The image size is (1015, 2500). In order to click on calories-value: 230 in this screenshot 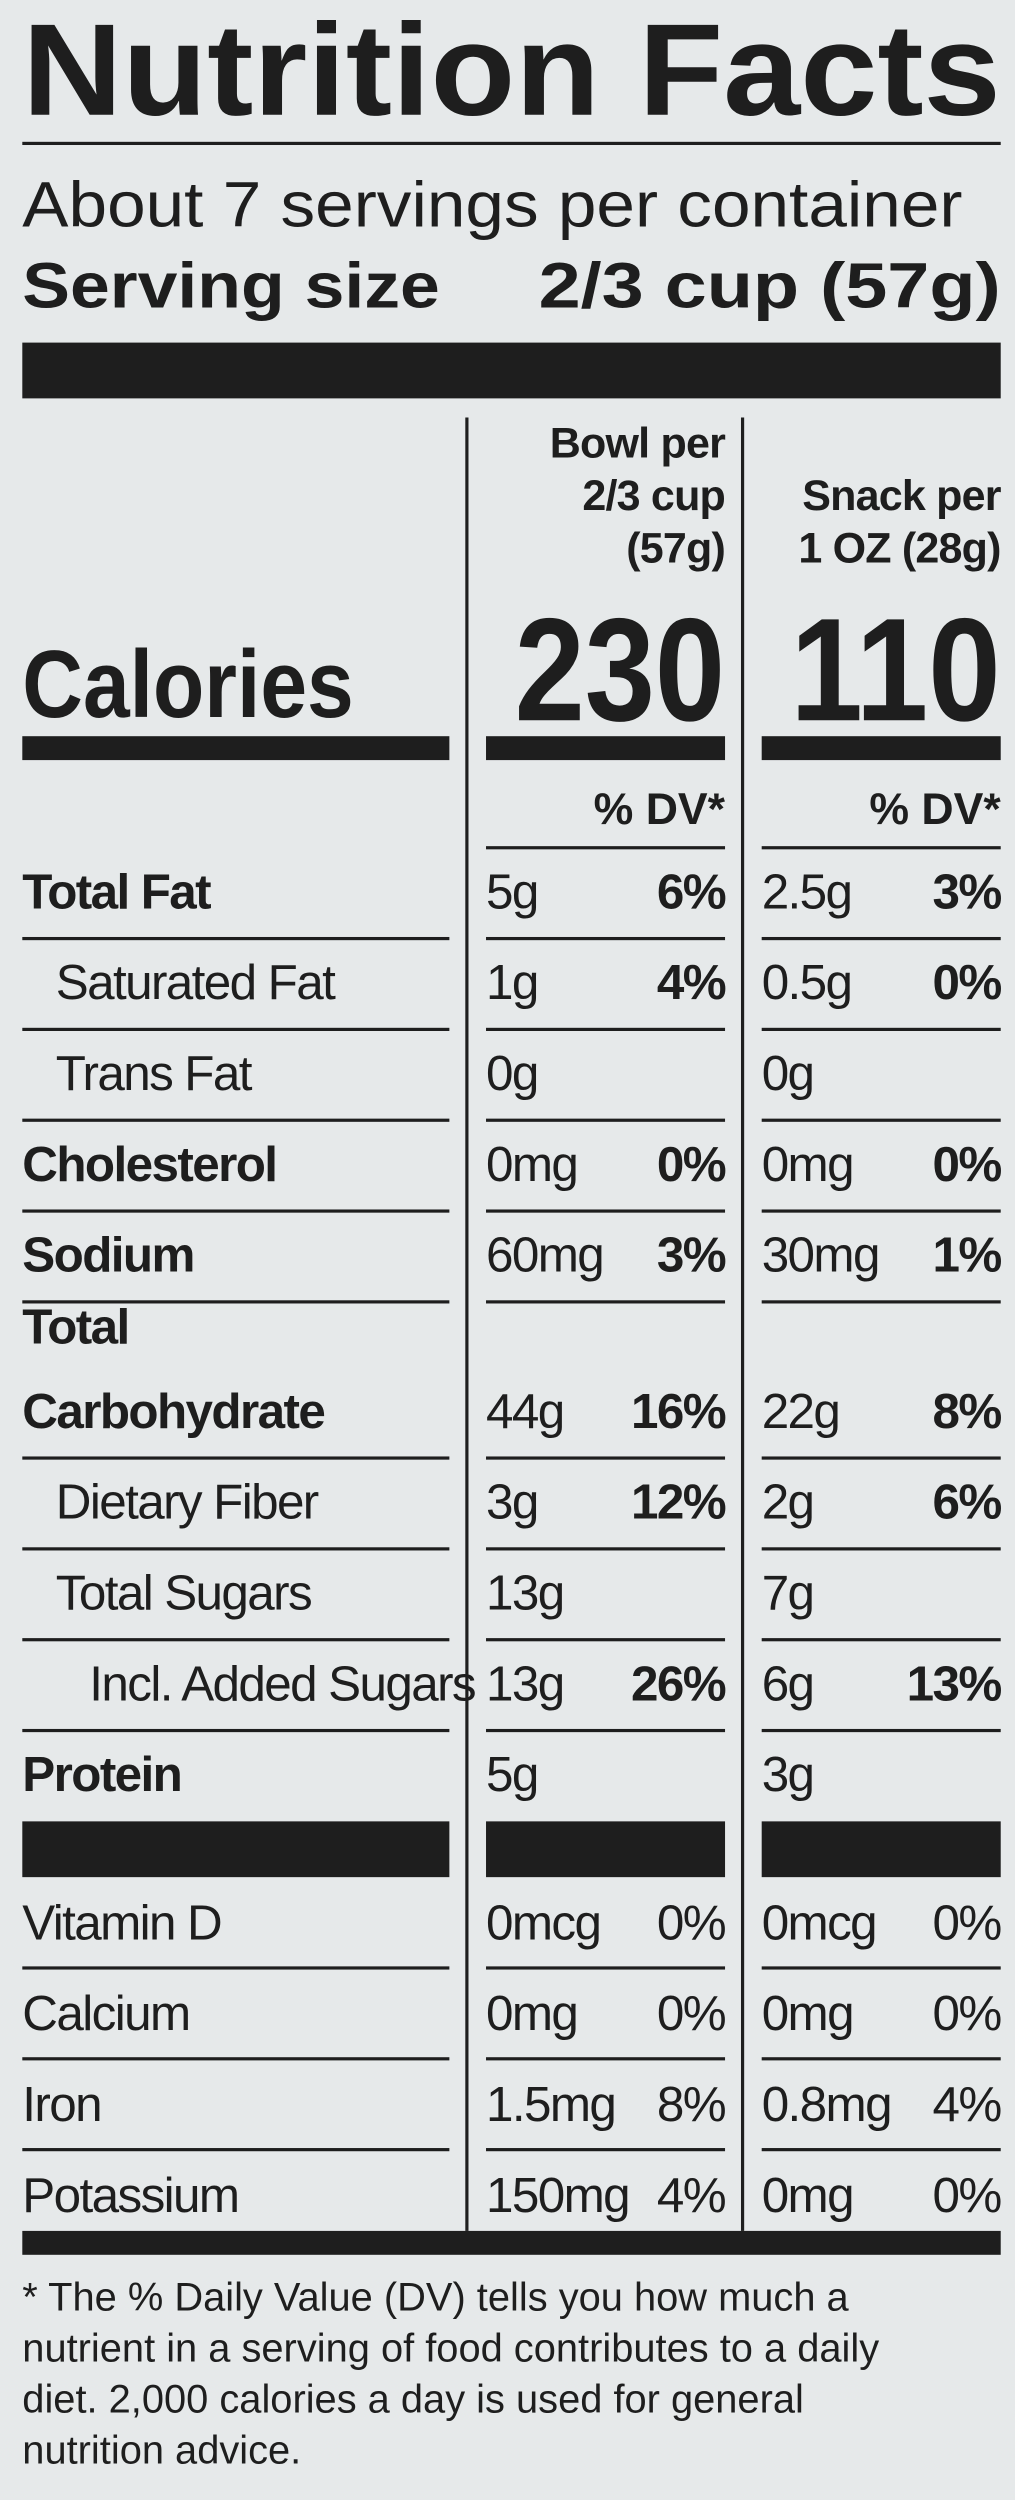, I will do `click(620, 670)`.